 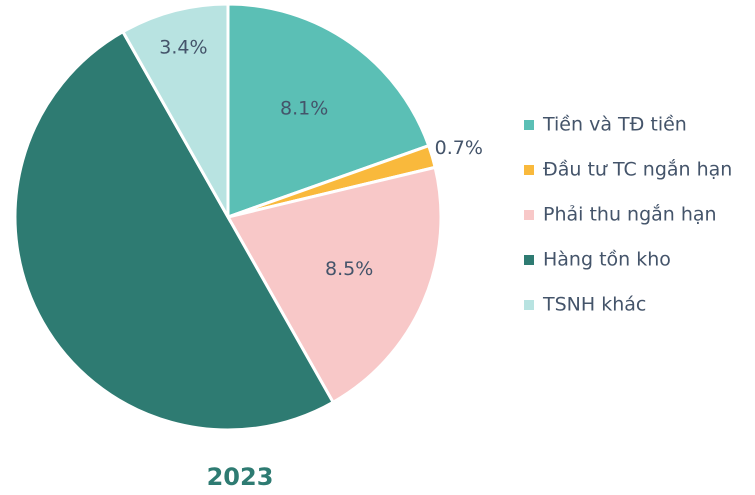 What do you see at coordinates (349, 269) in the screenshot?
I see `data-label: 8.5%` at bounding box center [349, 269].